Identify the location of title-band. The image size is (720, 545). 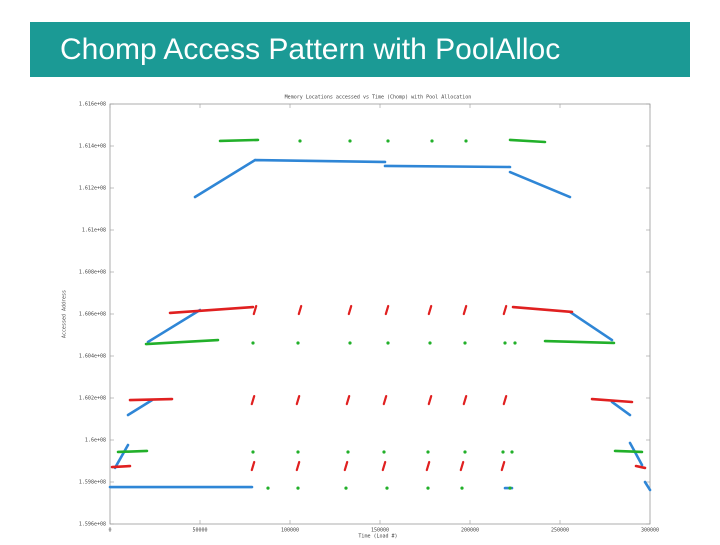
(360, 49).